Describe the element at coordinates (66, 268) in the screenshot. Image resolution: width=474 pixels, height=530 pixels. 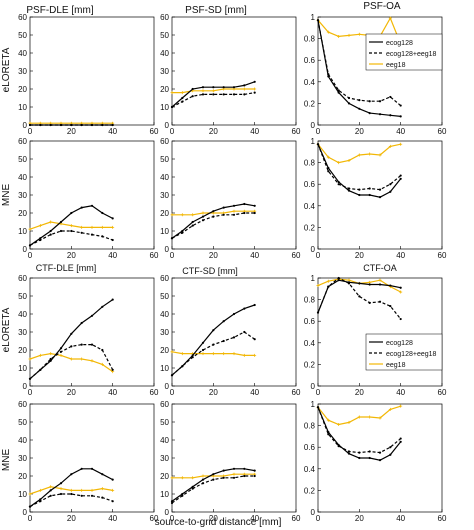
I see `col-title-ctf-dle: CTF-DLE [mm]` at that location.